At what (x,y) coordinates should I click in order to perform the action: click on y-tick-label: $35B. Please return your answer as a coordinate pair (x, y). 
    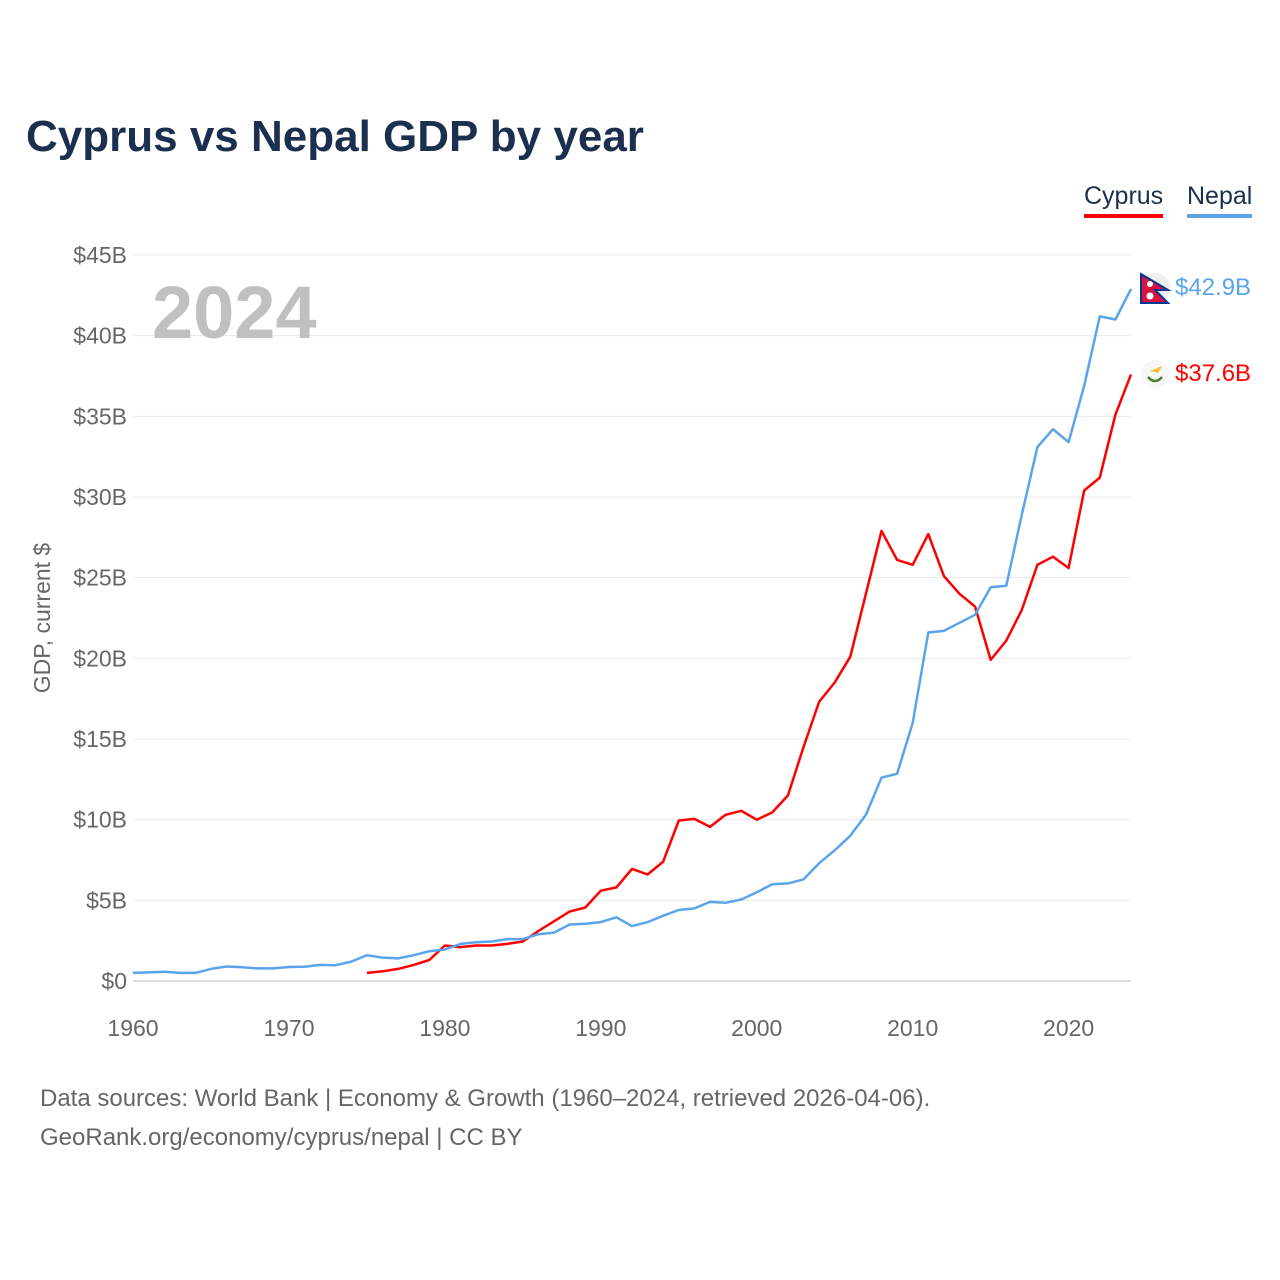
    Looking at the image, I should click on (100, 416).